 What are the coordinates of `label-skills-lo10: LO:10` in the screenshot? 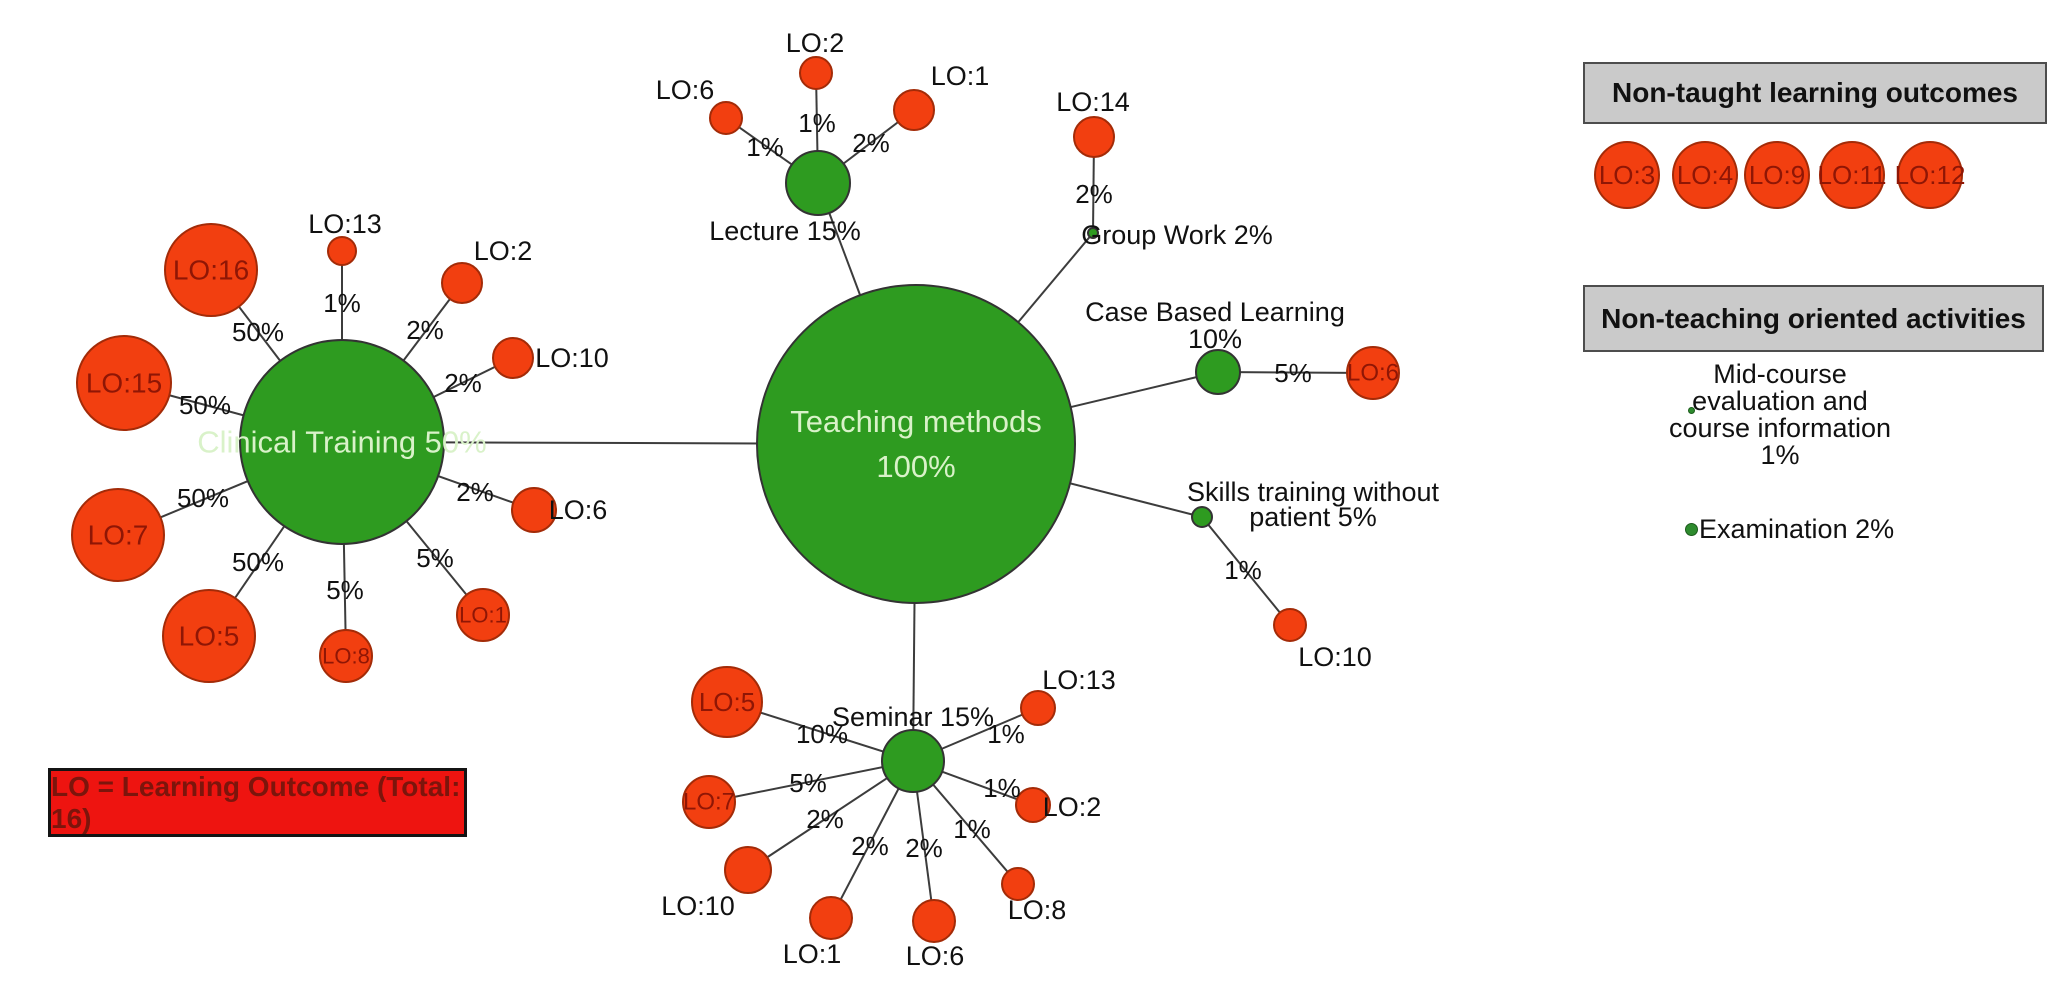 It's located at (1335, 657).